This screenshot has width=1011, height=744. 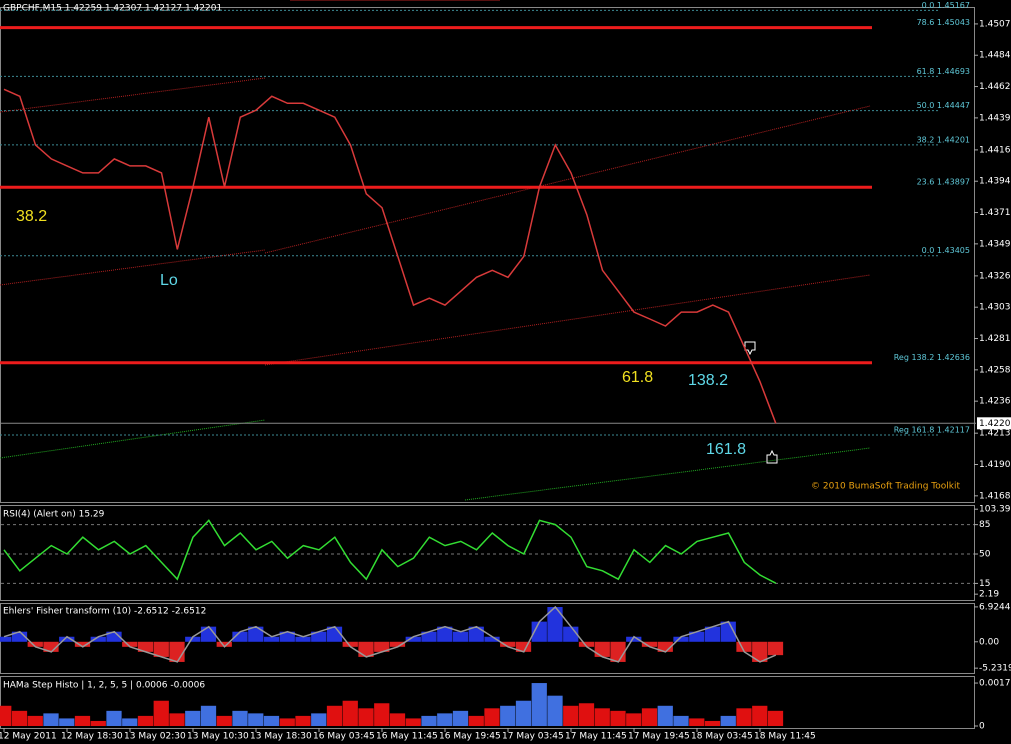 I want to click on y-tick-label: 1.41680, so click(x=995, y=496).